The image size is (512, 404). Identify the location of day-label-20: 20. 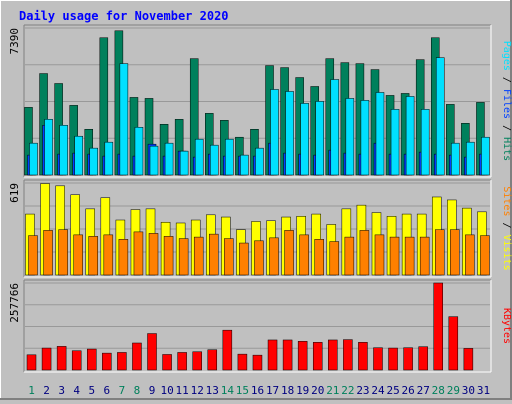
(317, 390).